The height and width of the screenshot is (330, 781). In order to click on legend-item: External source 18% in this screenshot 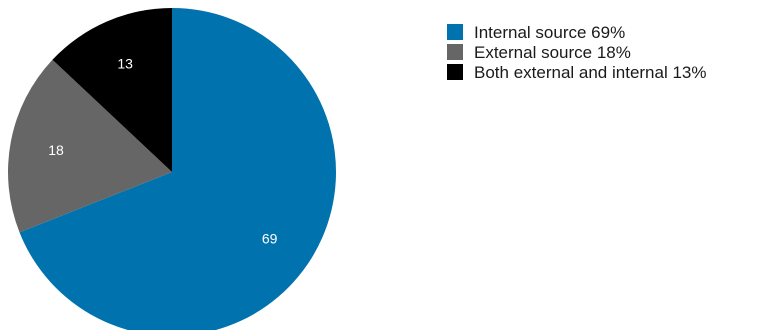, I will do `click(539, 52)`.